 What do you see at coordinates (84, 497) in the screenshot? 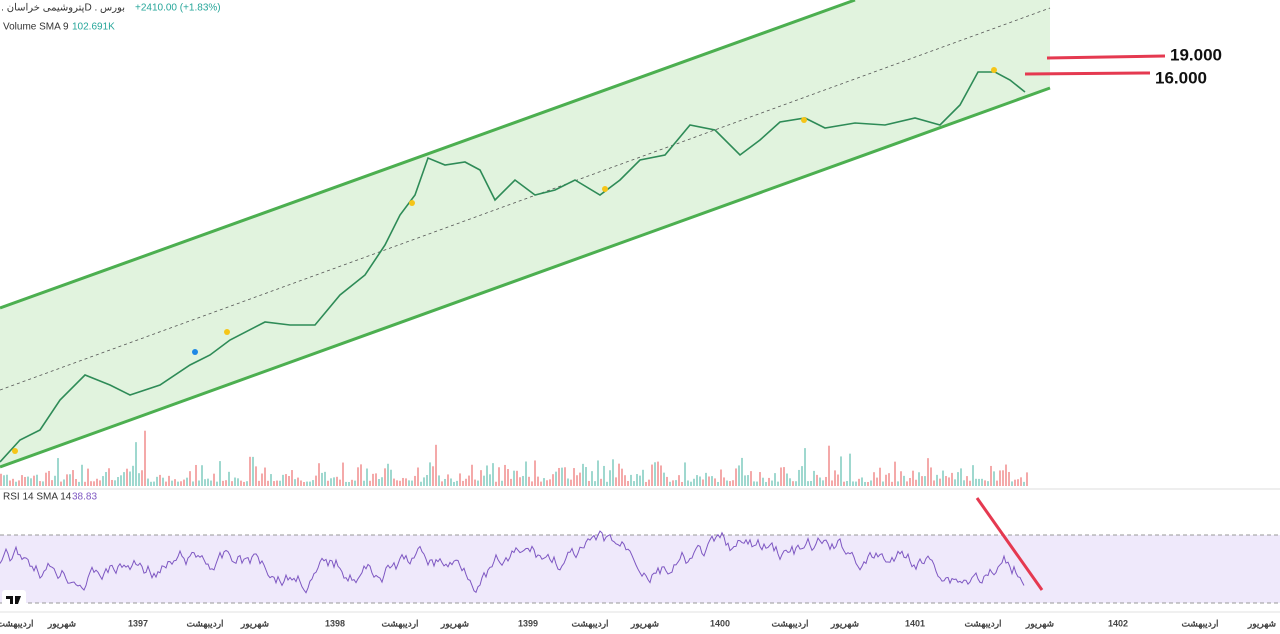
I see `rsi-value: 38.83` at bounding box center [84, 497].